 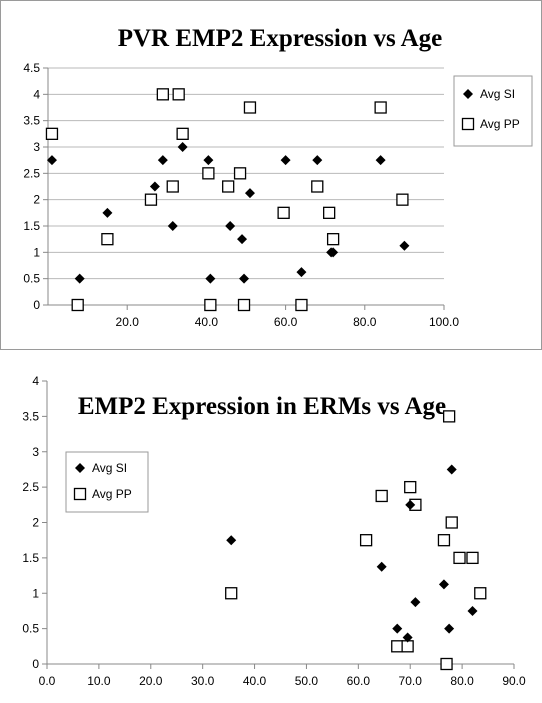 What do you see at coordinates (47, 681) in the screenshot?
I see `x-tick-label: 0.0` at bounding box center [47, 681].